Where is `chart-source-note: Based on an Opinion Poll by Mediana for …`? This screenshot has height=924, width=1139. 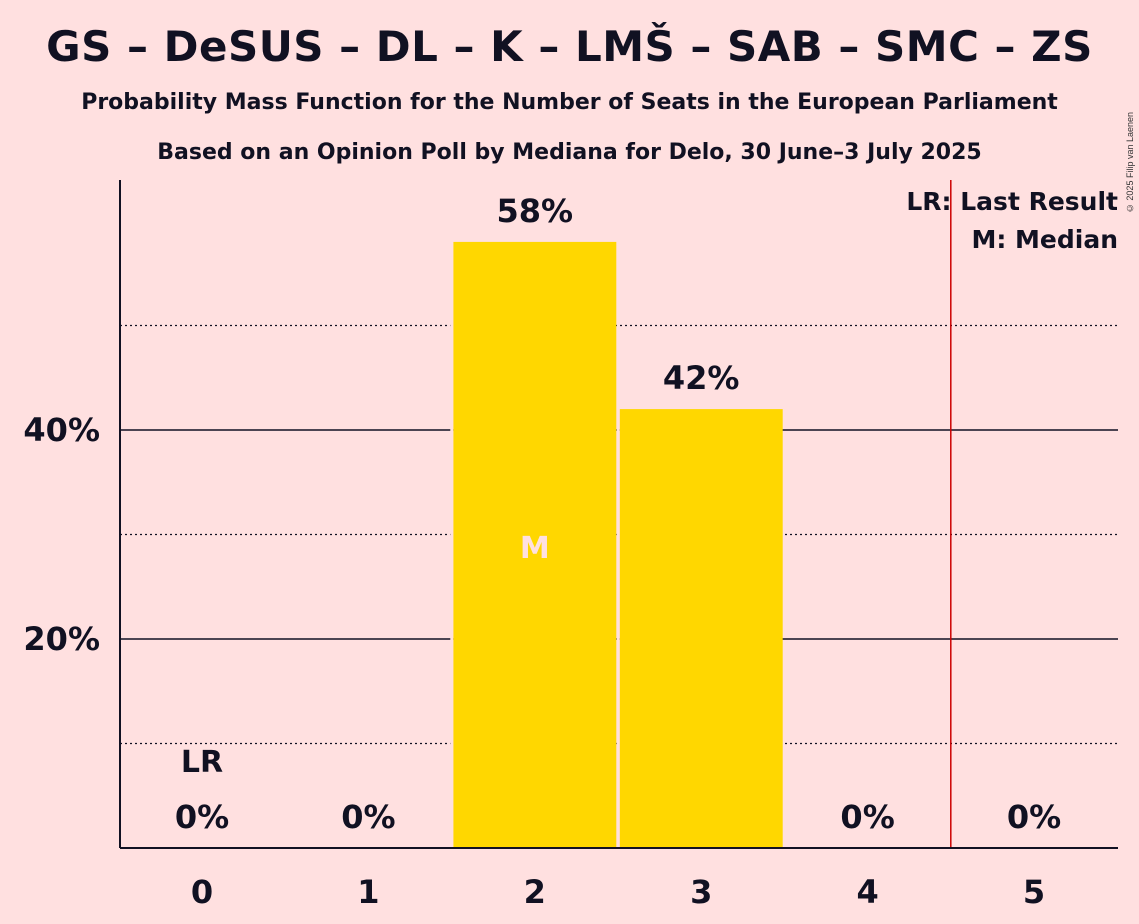
chart-source-note: Based on an Opinion Poll by Mediana for … is located at coordinates (569, 152).